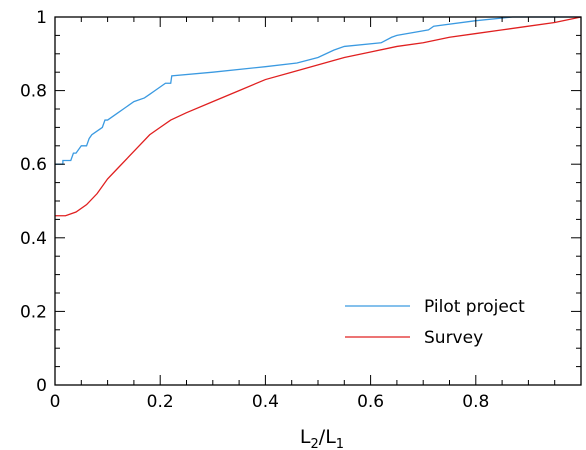  What do you see at coordinates (33, 312) in the screenshot?
I see `y-tick-label: 0.2` at bounding box center [33, 312].